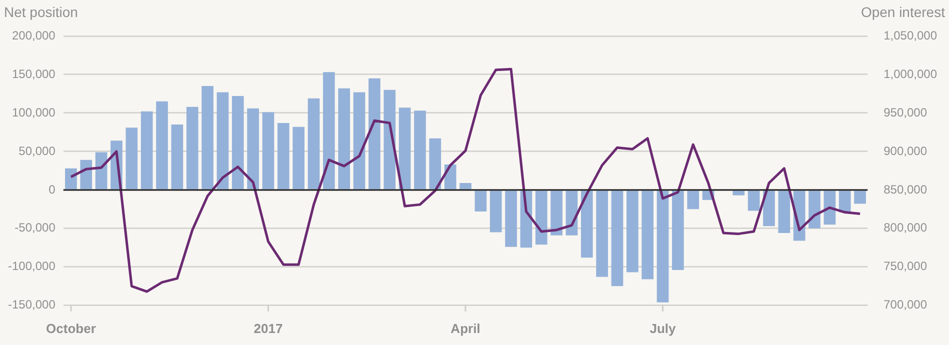 The height and width of the screenshot is (345, 949). Describe the element at coordinates (906, 112) in the screenshot. I see `y2-tick-label: 950,000` at that location.